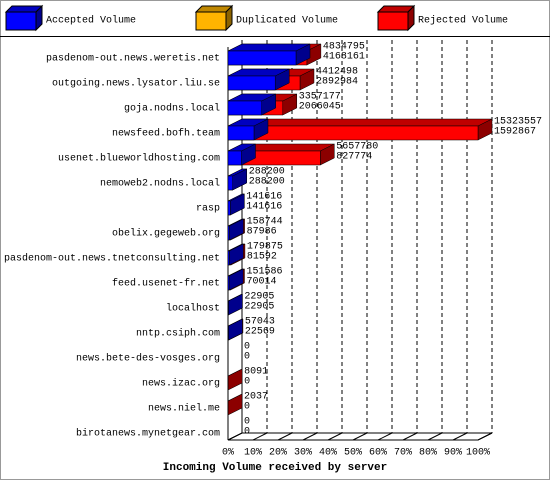 The width and height of the screenshot is (550, 480). What do you see at coordinates (228, 453) in the screenshot?
I see `x-tick-label: 0%` at bounding box center [228, 453].